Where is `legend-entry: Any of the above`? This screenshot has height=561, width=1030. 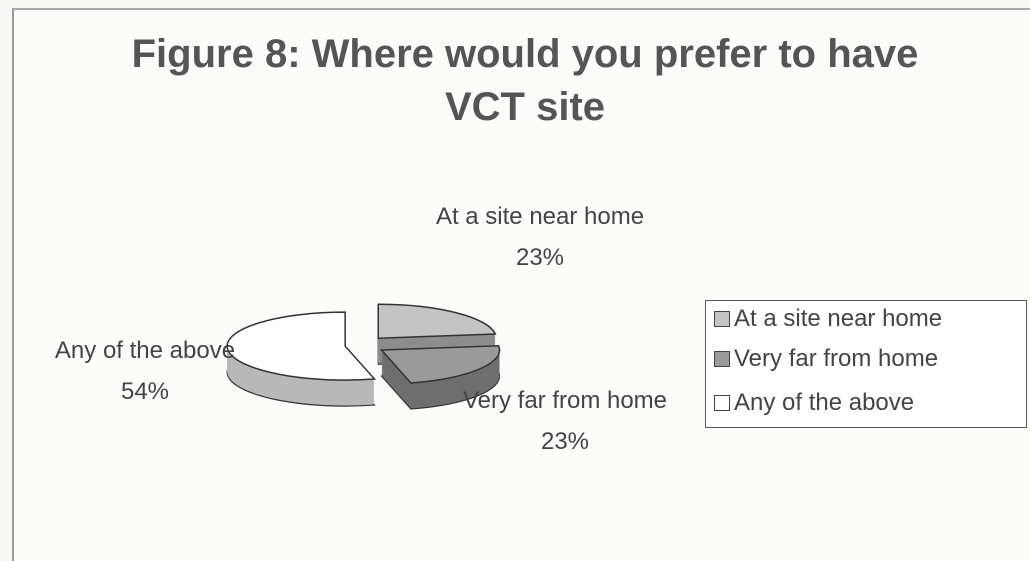
legend-entry: Any of the above is located at coordinates (814, 403).